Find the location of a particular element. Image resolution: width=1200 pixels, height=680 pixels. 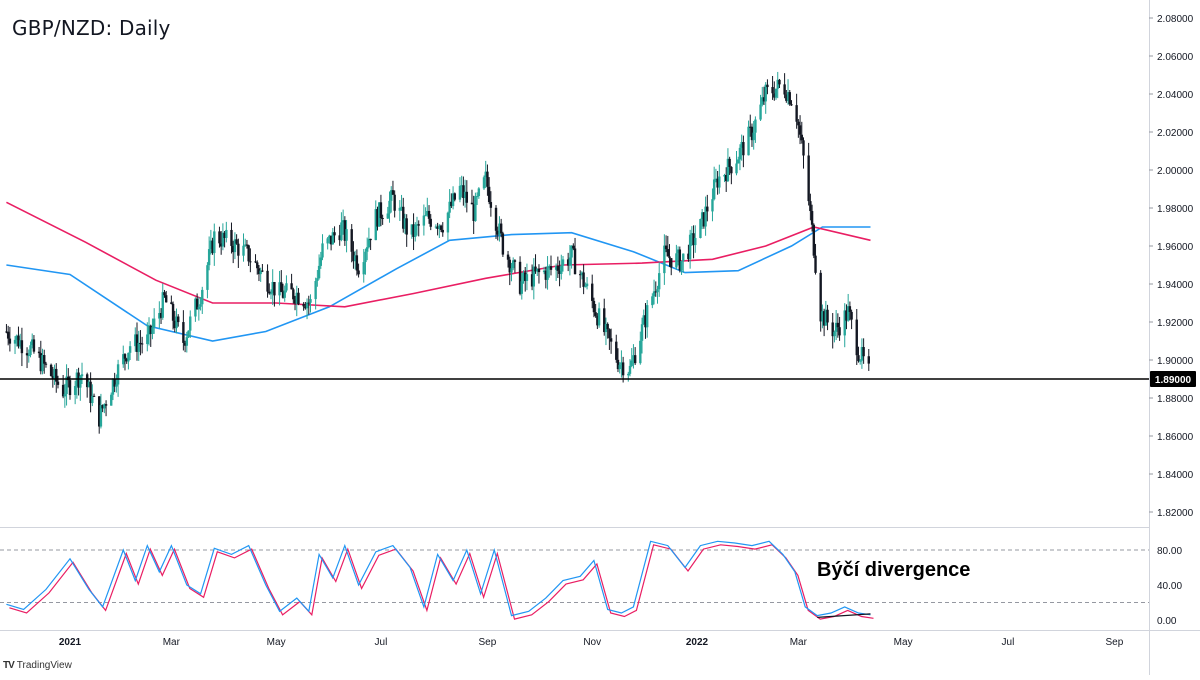

tradingview-brand: TV TradingView is located at coordinates (37, 665).